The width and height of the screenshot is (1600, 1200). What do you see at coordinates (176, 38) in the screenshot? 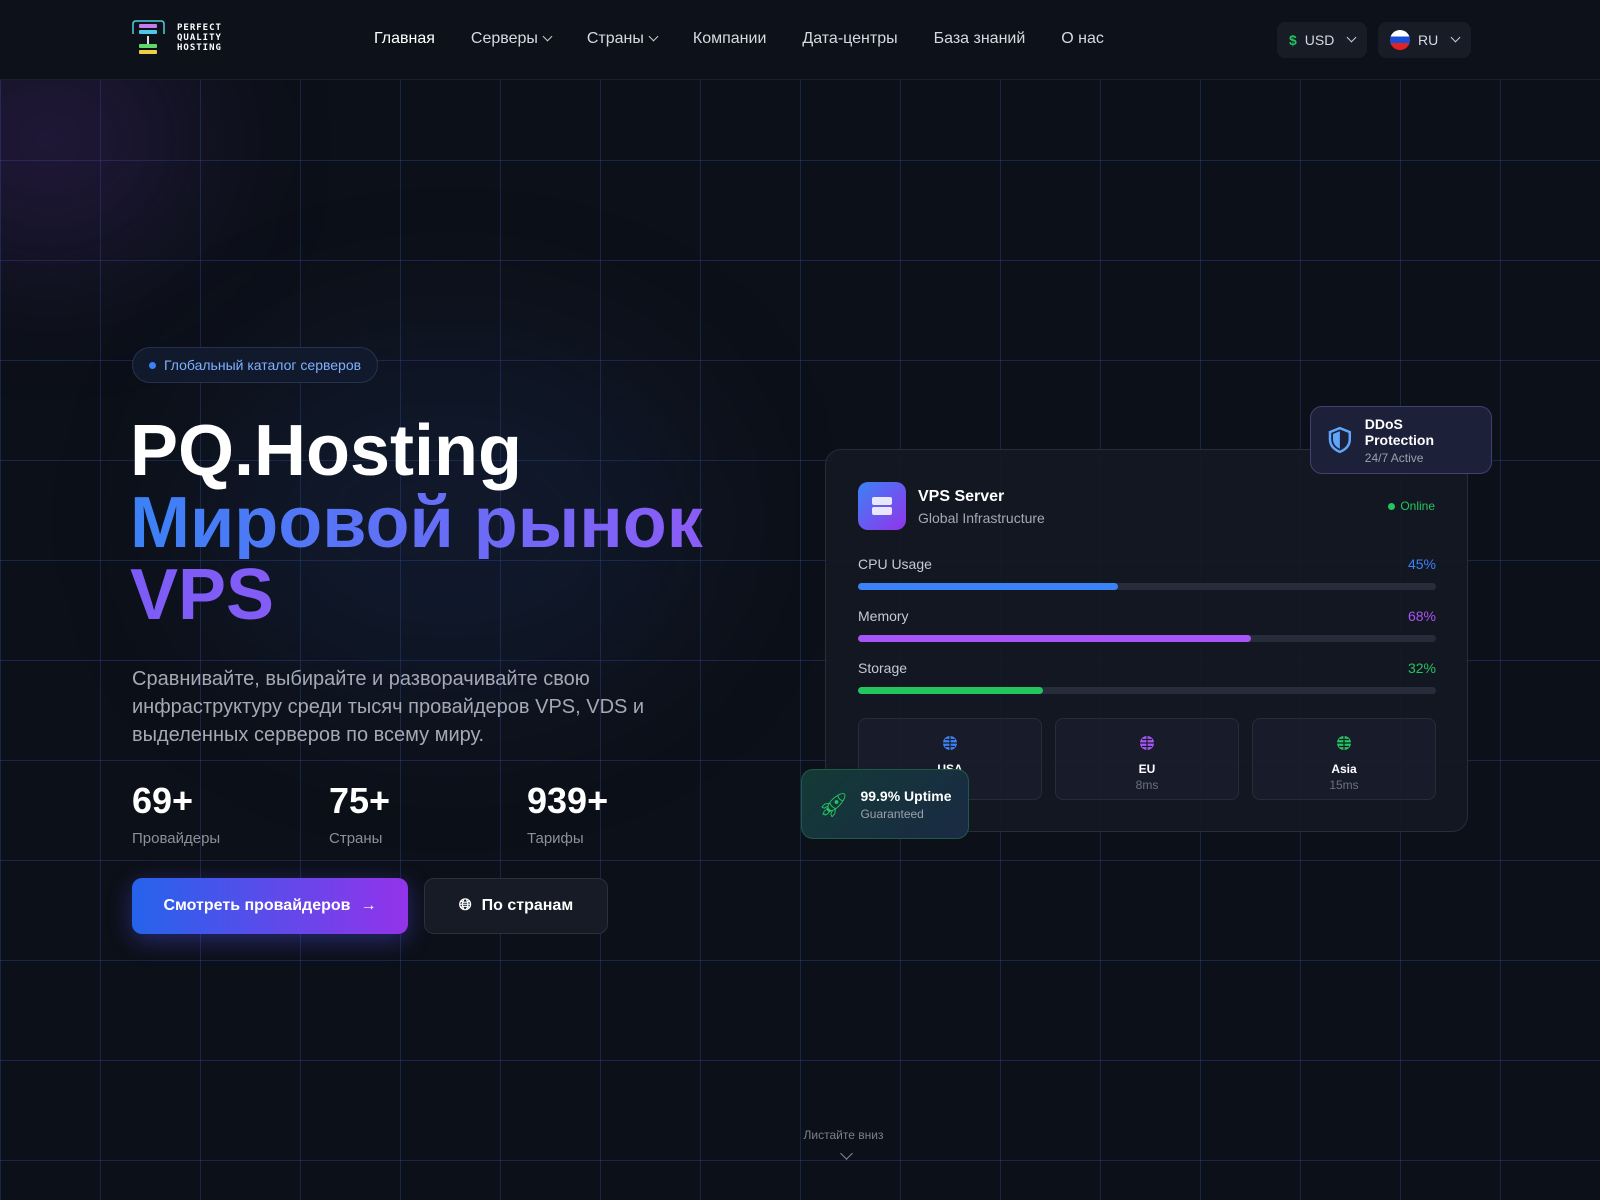
I see `logo: PERFECT QUALITY HOSTING` at bounding box center [176, 38].